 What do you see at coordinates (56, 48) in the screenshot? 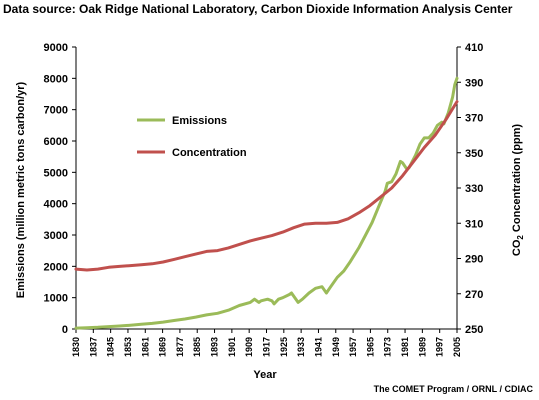
I see `y-tick-label: 9000` at bounding box center [56, 48].